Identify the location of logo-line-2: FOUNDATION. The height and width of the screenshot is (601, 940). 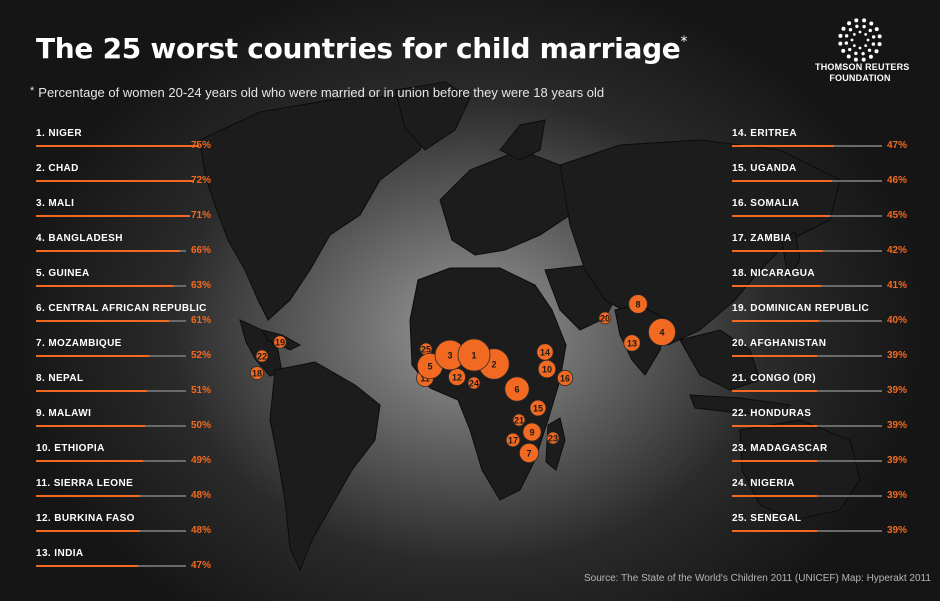
(860, 78).